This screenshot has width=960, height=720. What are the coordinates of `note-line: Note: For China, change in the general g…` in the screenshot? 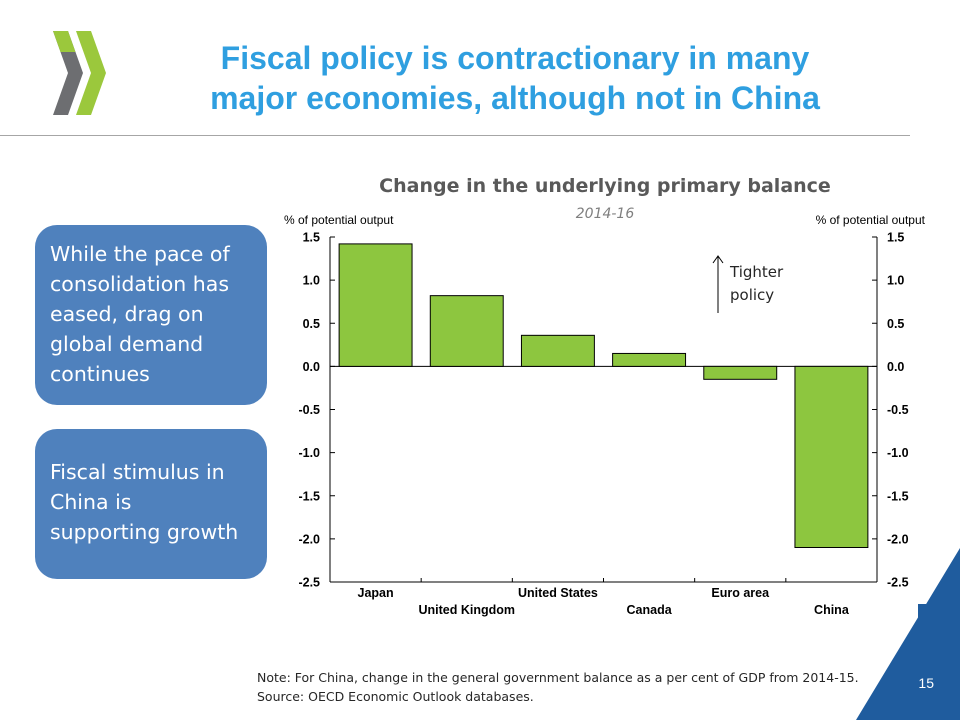 It's located at (558, 677).